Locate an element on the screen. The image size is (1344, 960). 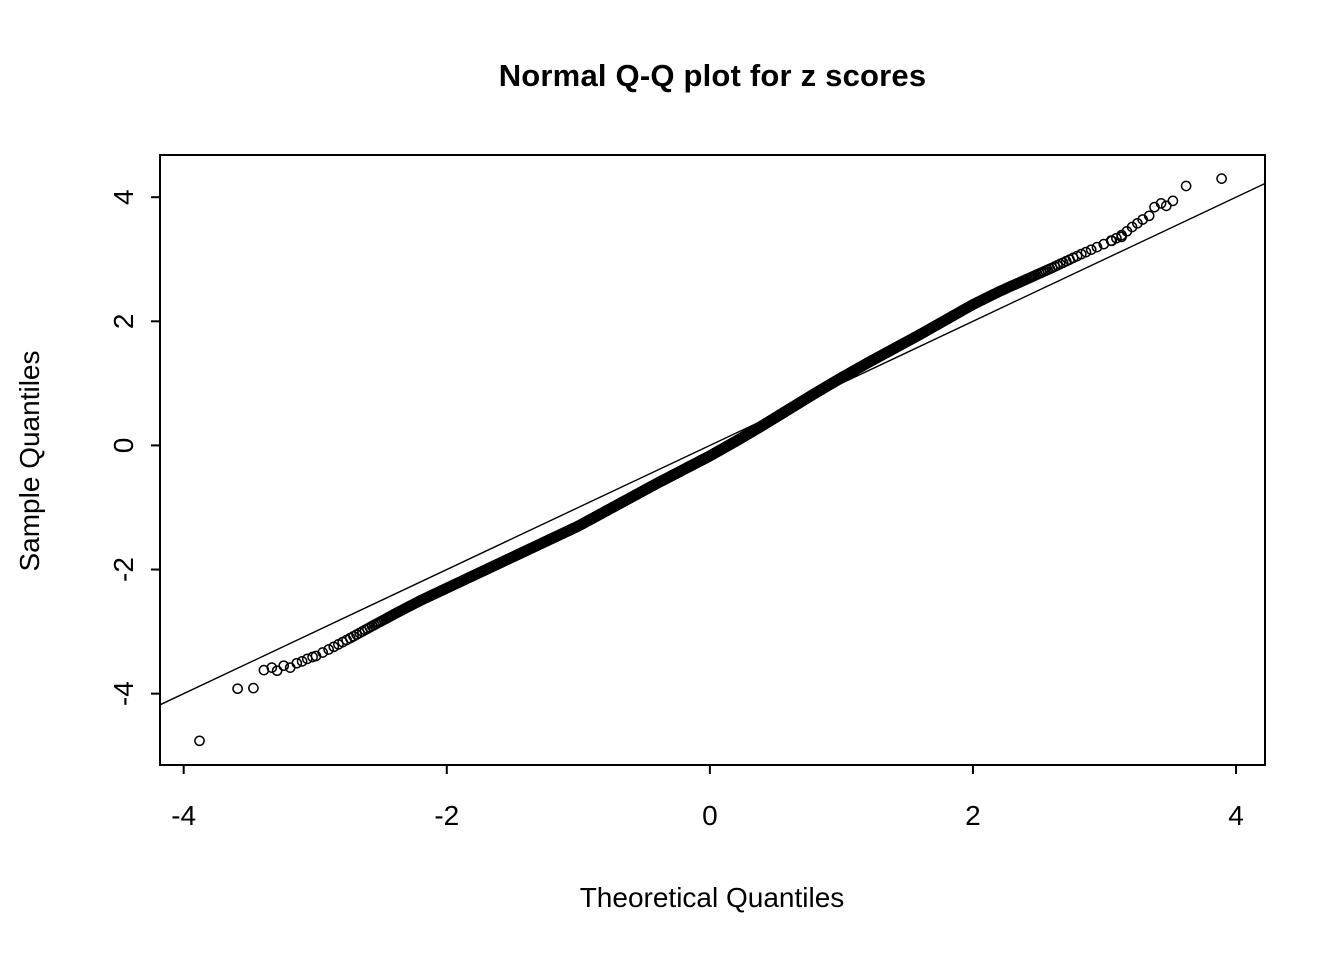
x-tick-label: 0 is located at coordinates (710, 815).